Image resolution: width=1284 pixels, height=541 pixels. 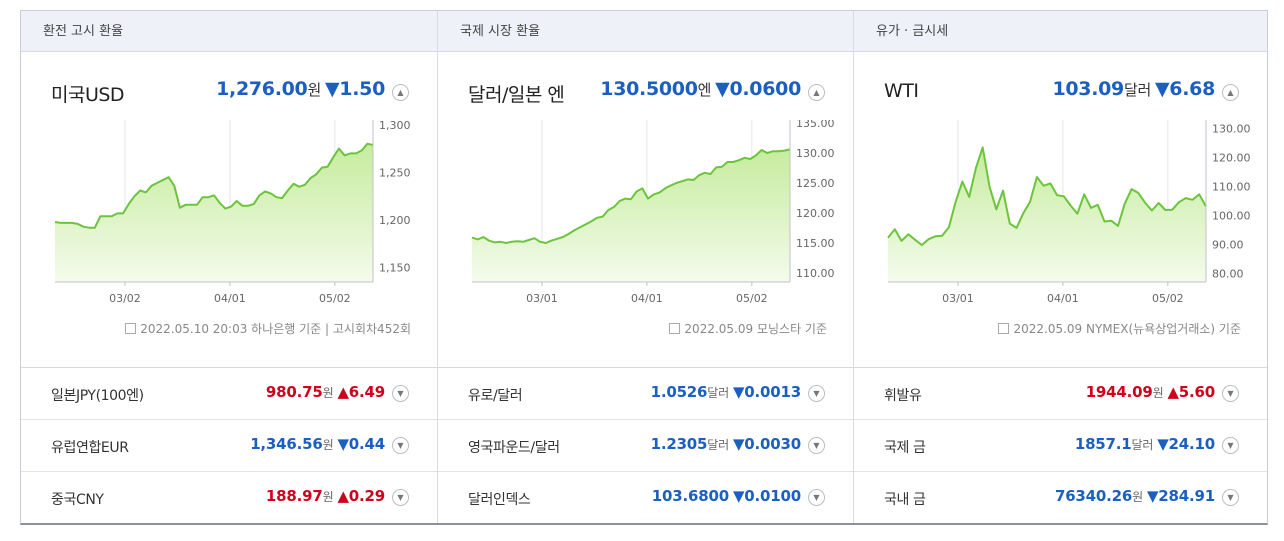 I want to click on list-item-value: 1944.09, so click(x=1119, y=392).